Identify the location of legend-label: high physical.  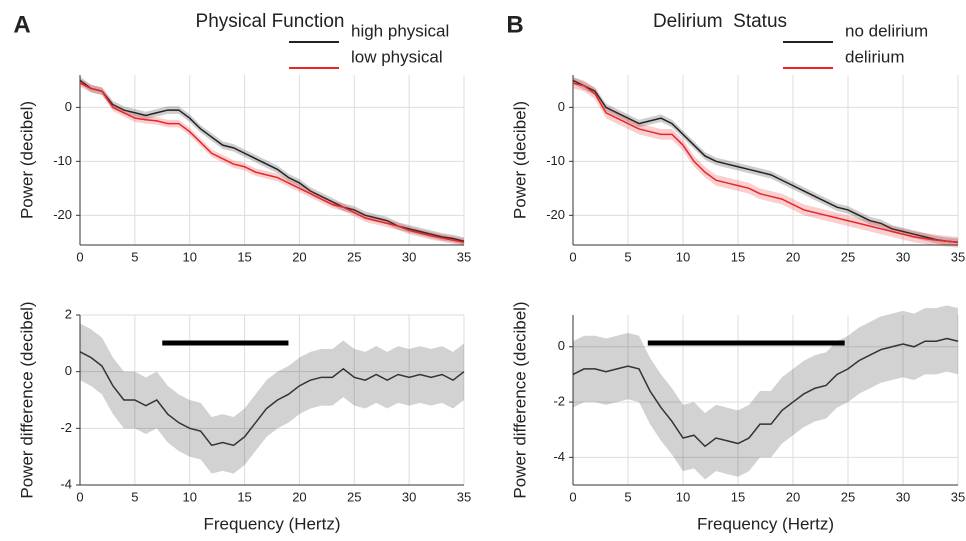
(400, 30).